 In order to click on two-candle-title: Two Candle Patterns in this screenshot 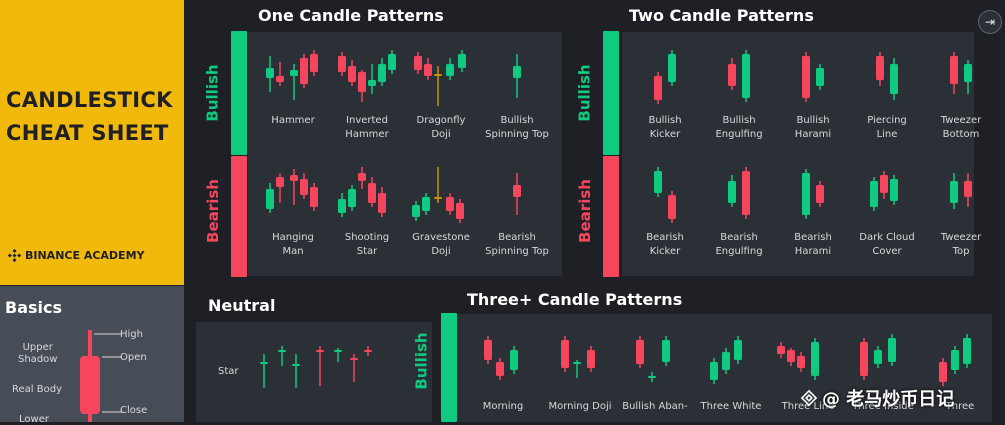, I will do `click(721, 15)`.